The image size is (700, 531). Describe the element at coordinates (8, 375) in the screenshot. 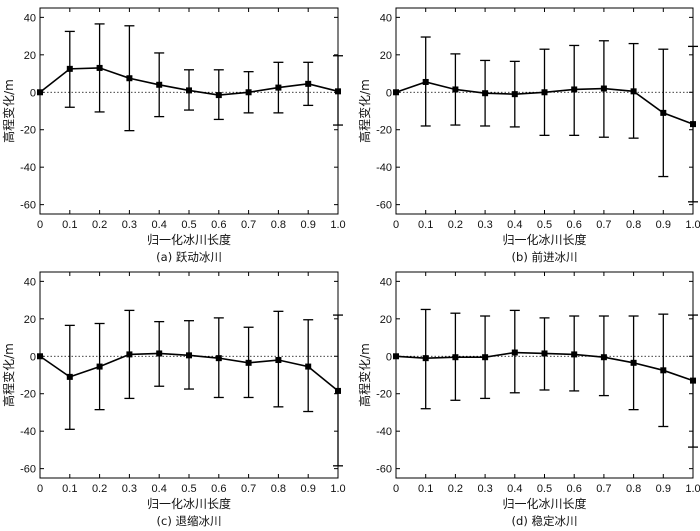

I see `y-axis-title: 高程变化/m` at that location.